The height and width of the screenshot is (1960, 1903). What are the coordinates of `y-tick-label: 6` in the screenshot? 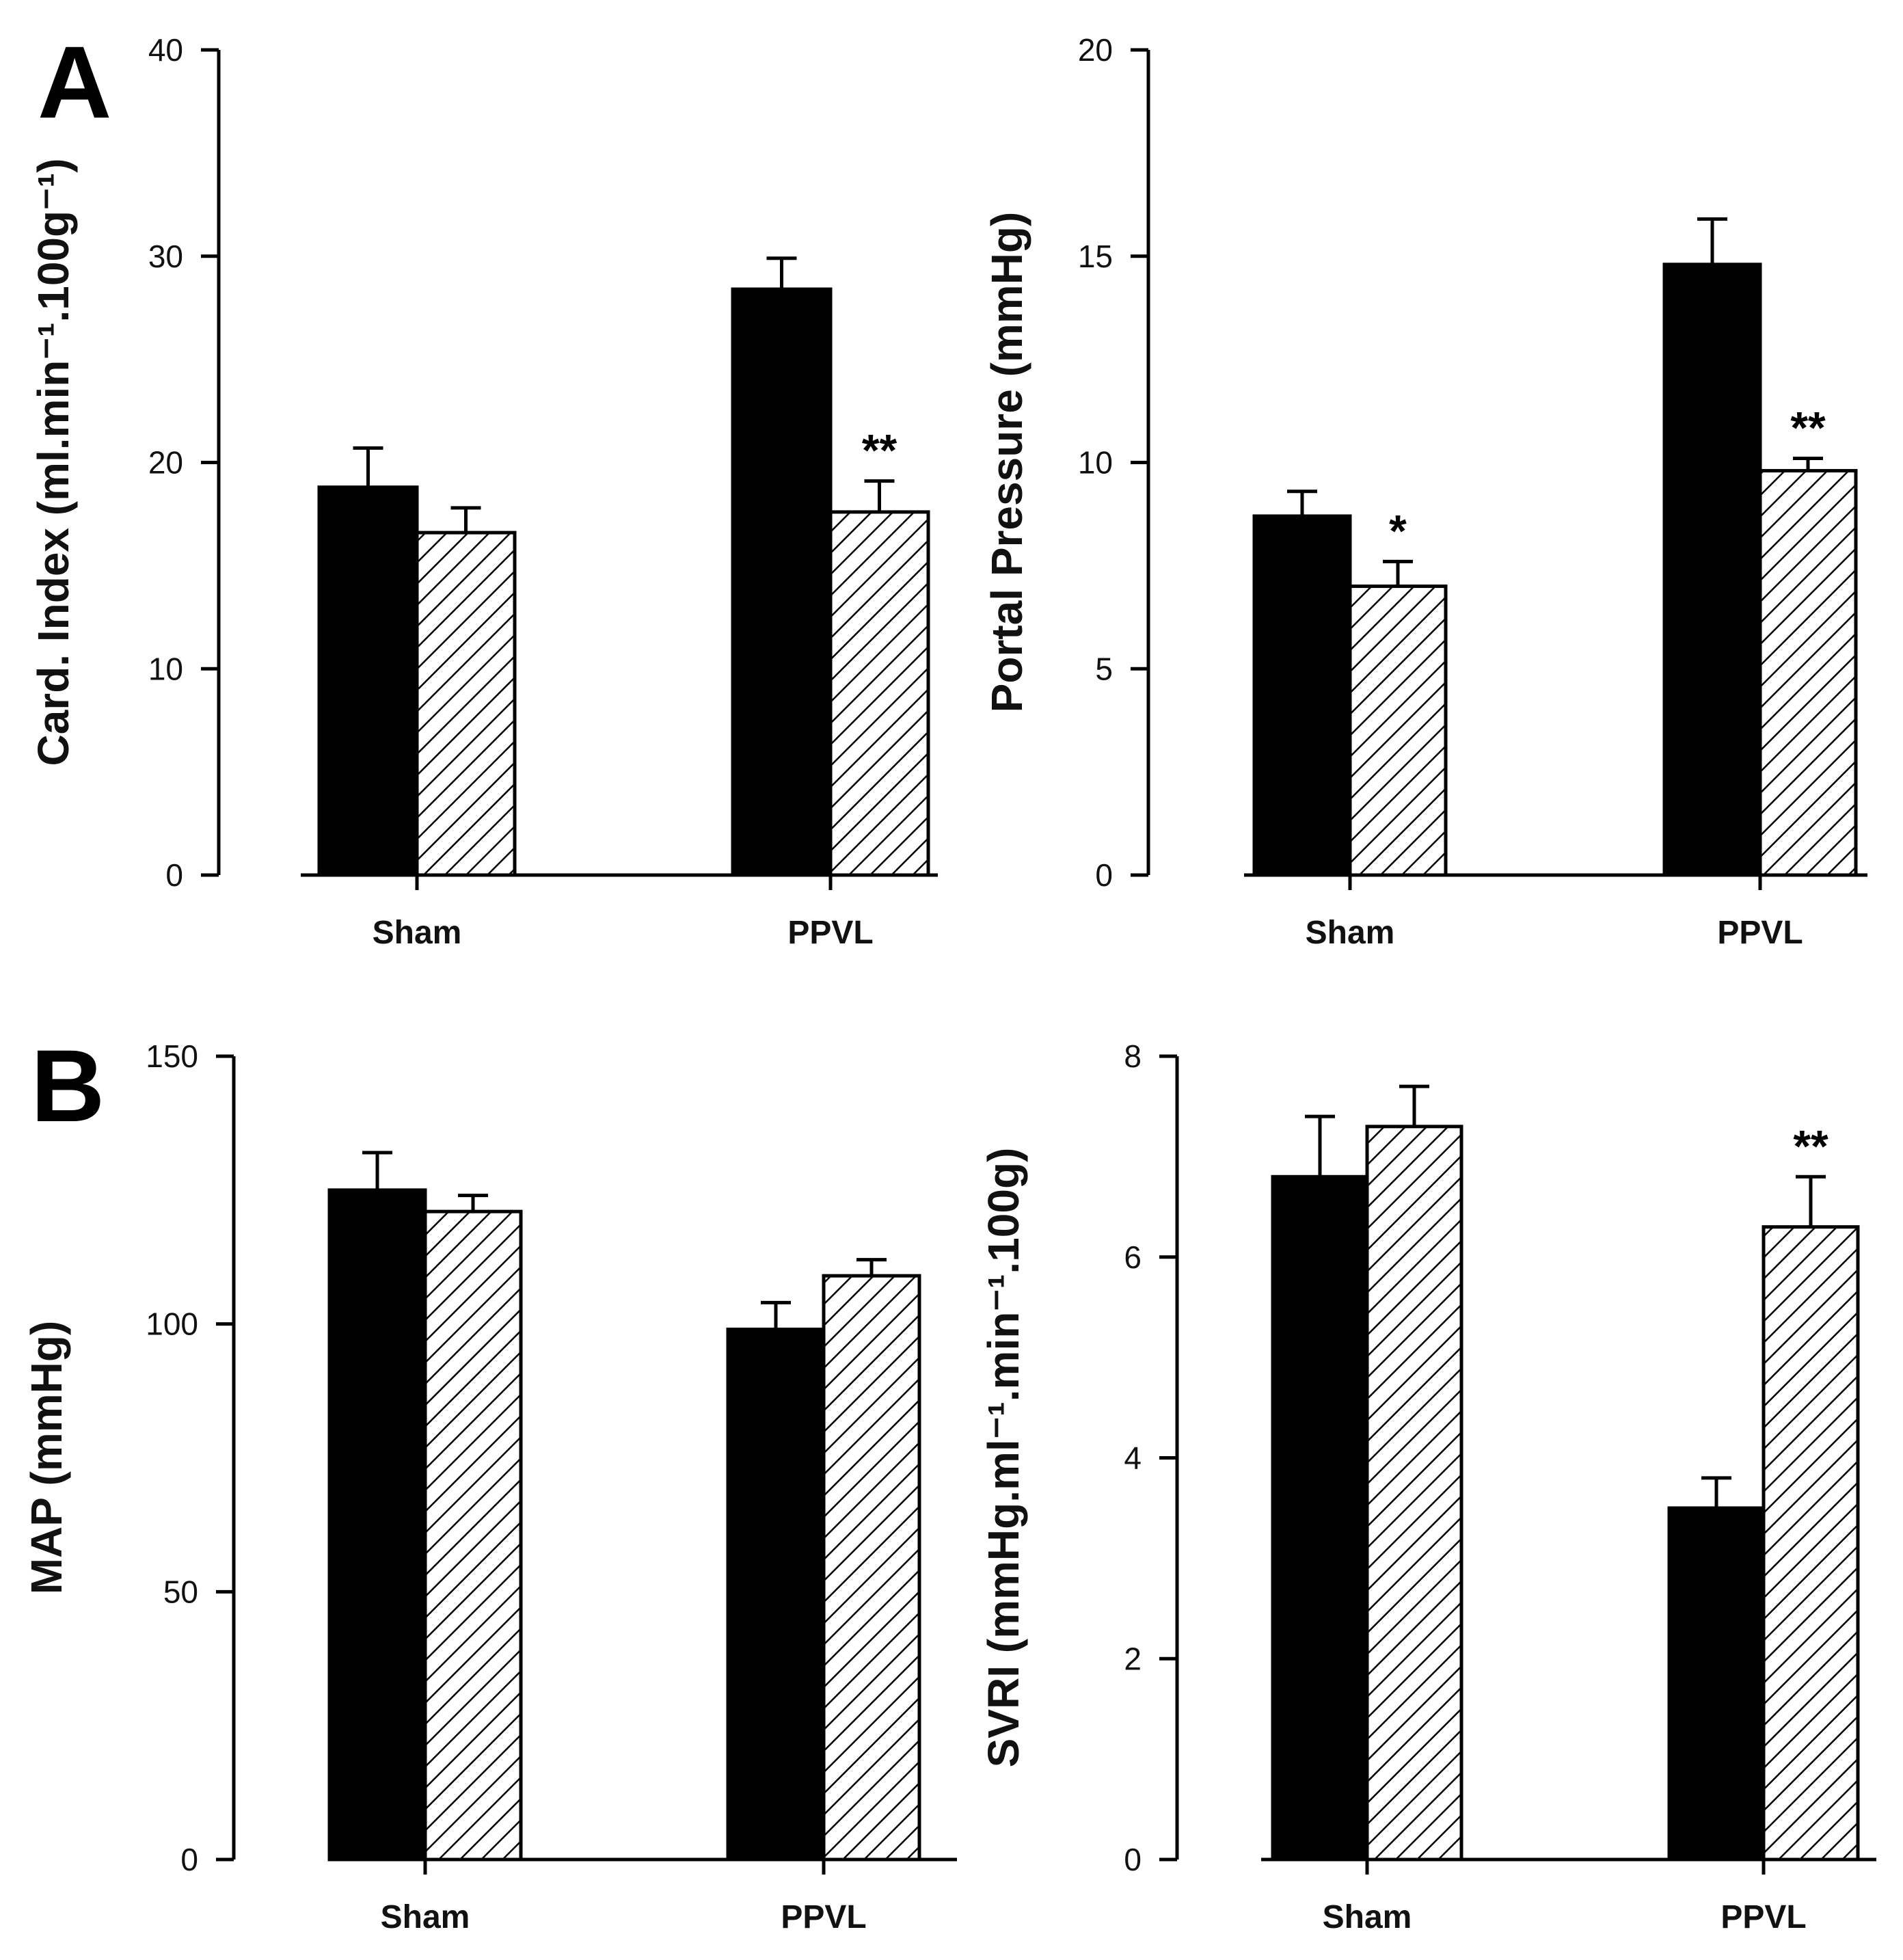 It's located at (1133, 1257).